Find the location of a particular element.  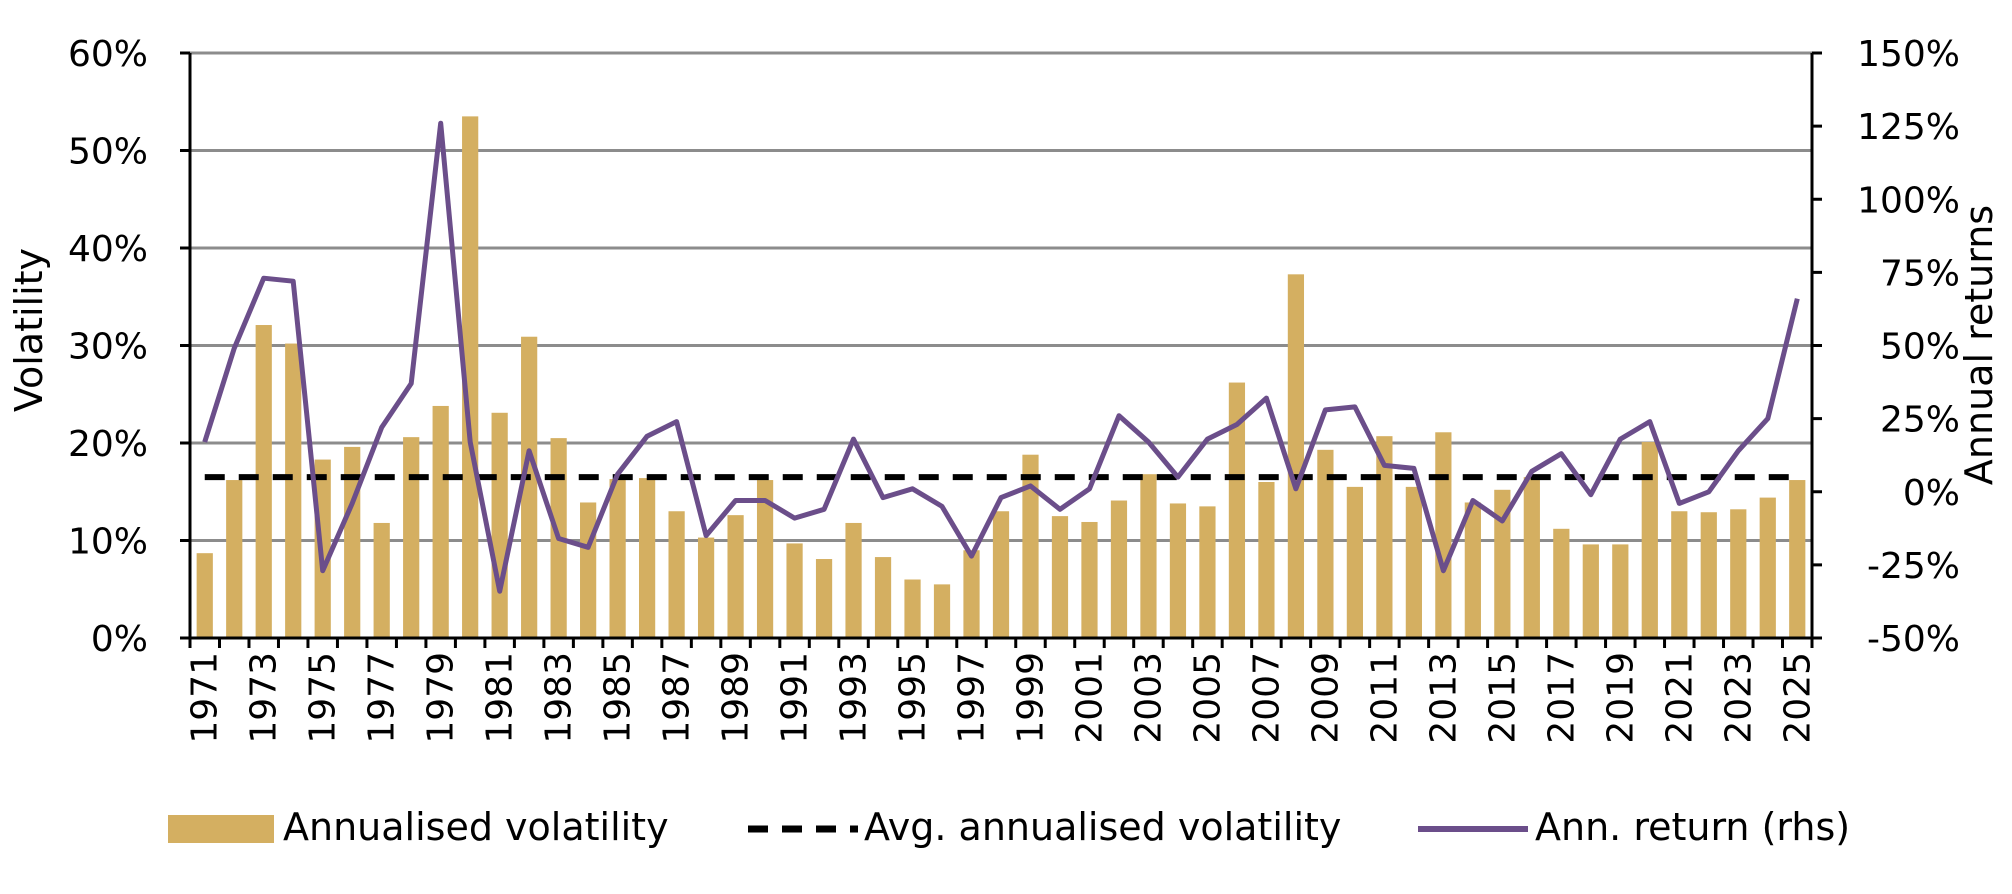

right-tick-label: 150% is located at coordinates (1908, 54).